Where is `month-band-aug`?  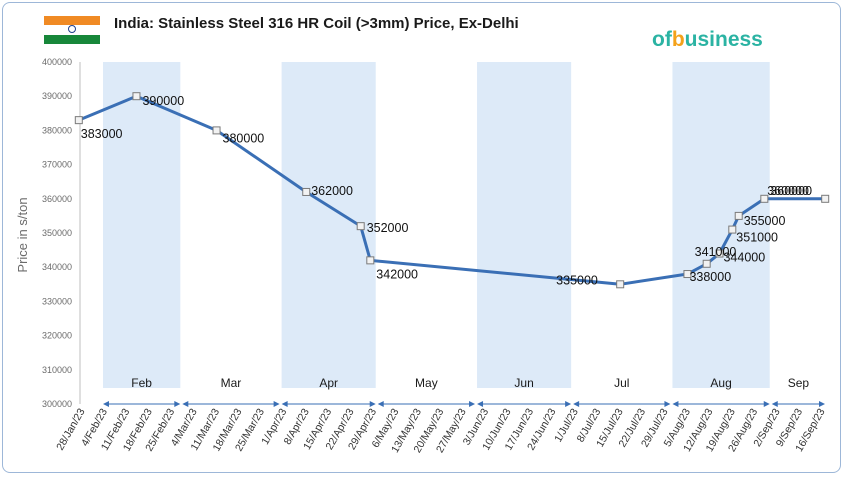
month-band-aug is located at coordinates (721, 225).